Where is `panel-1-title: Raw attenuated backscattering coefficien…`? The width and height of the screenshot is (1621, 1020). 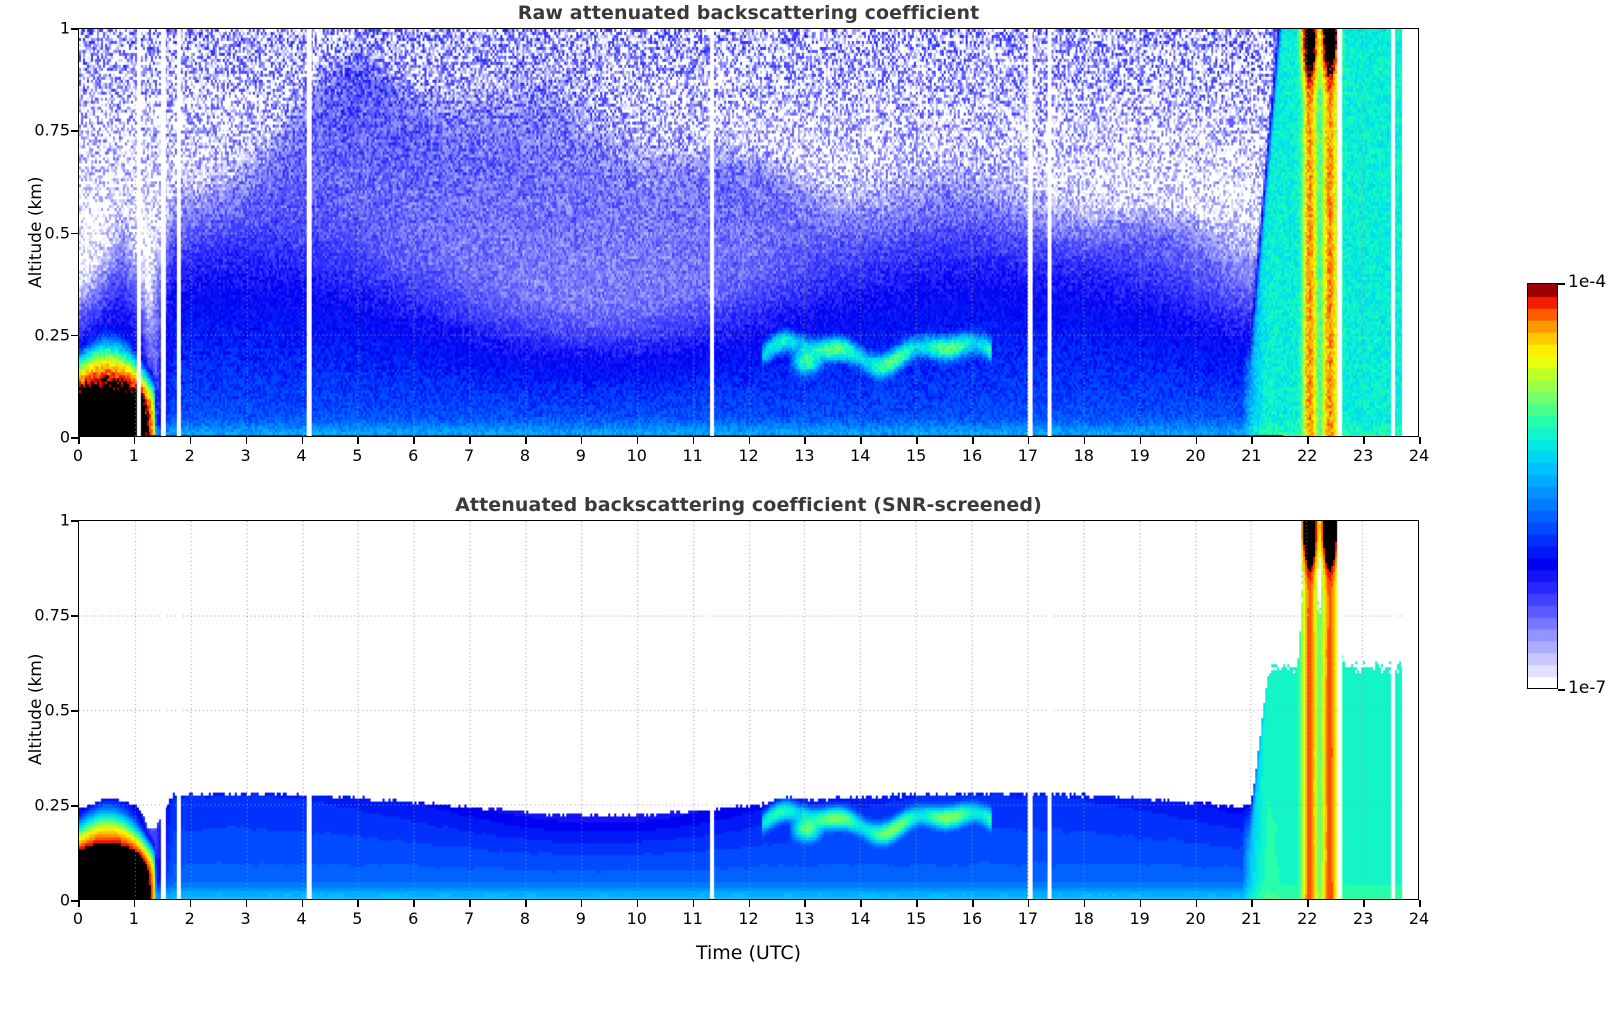 panel-1-title: Raw attenuated backscattering coefficien… is located at coordinates (748, 13).